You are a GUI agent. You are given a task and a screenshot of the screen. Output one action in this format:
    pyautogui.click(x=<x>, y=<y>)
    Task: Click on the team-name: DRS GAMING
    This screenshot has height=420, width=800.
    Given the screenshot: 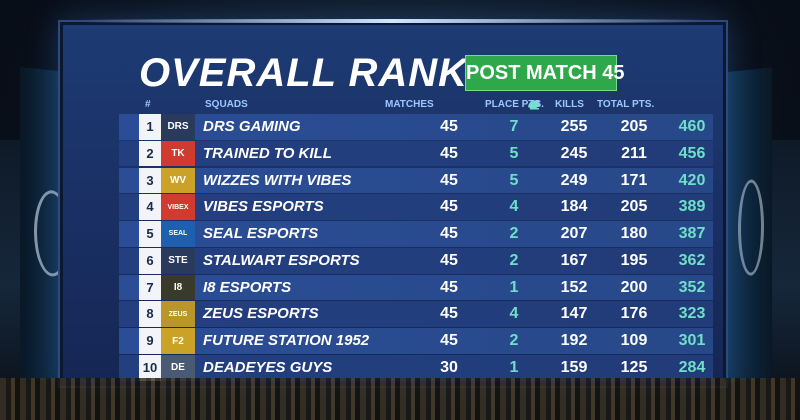 What is the action you would take?
    pyautogui.click(x=252, y=126)
    